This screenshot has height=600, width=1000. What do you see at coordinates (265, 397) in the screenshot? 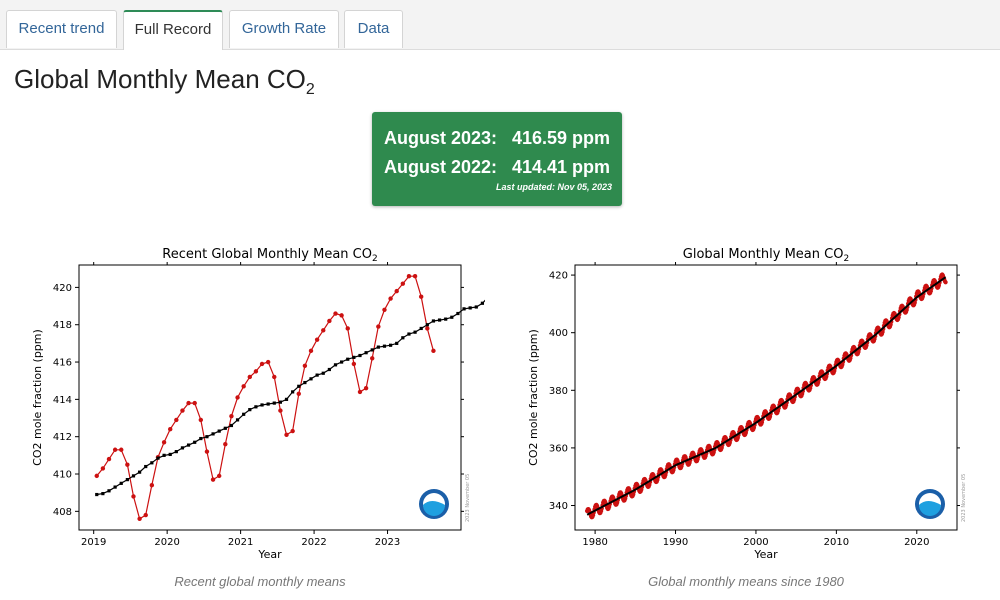
I see `monthly-mean-line` at bounding box center [265, 397].